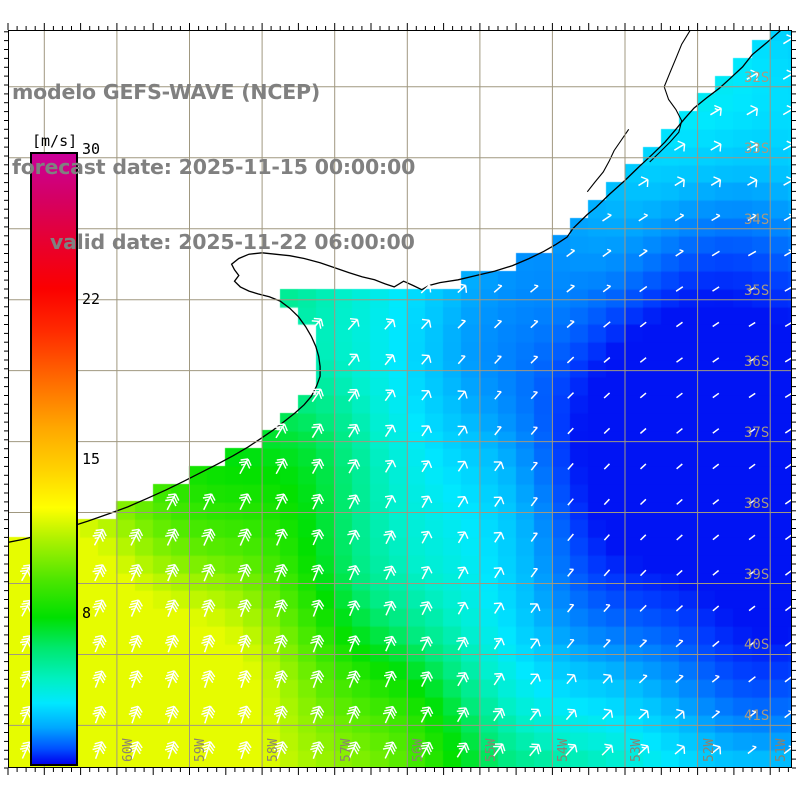 Image resolution: width=800 pixels, height=800 pixels. I want to click on lon-label: 59W, so click(201, 750).